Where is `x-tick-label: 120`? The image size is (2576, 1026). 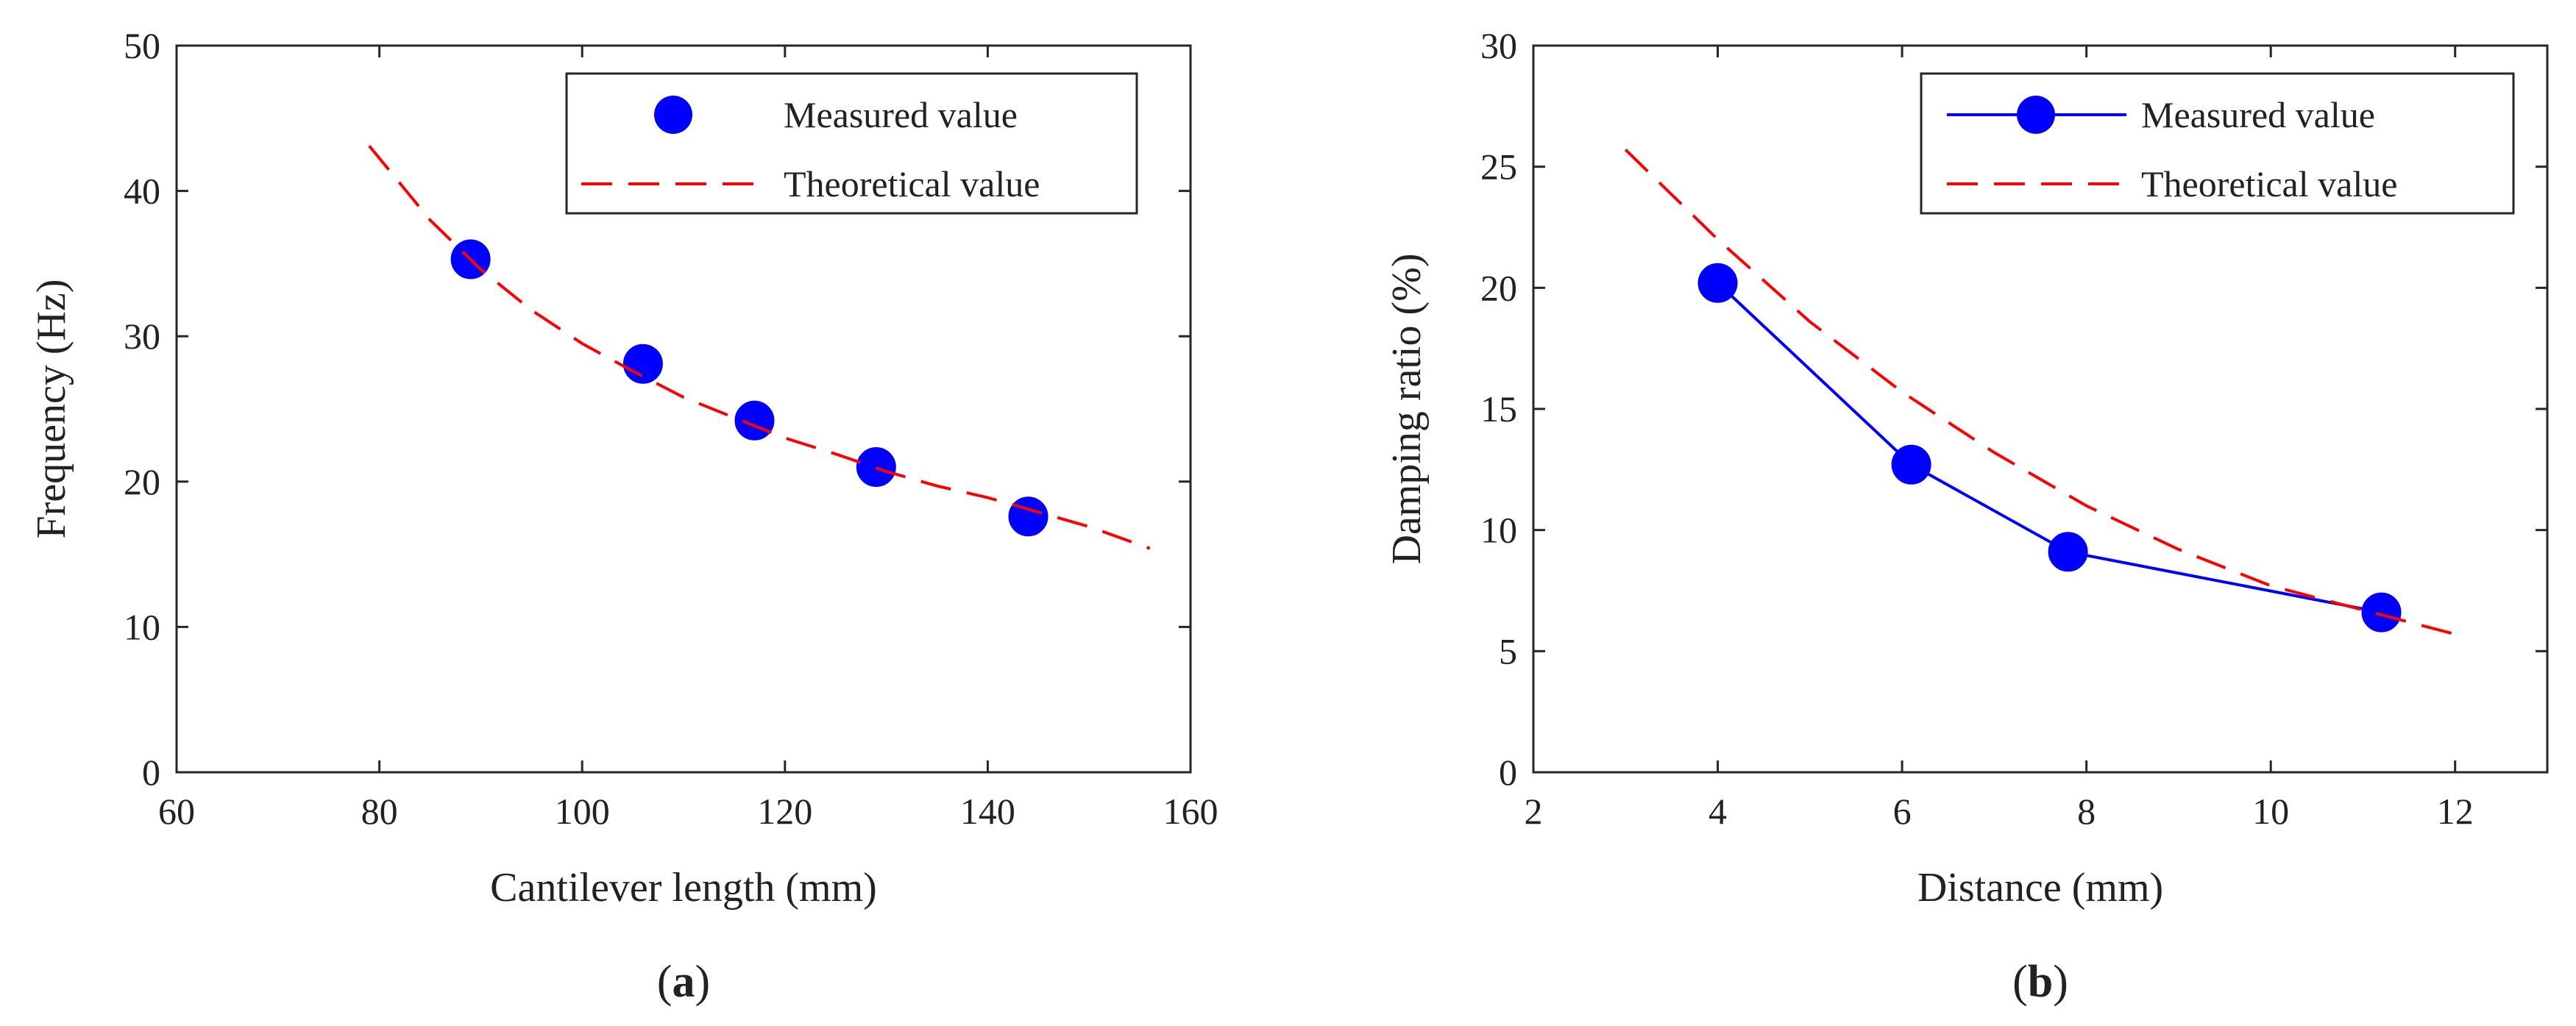 x-tick-label: 120 is located at coordinates (784, 811).